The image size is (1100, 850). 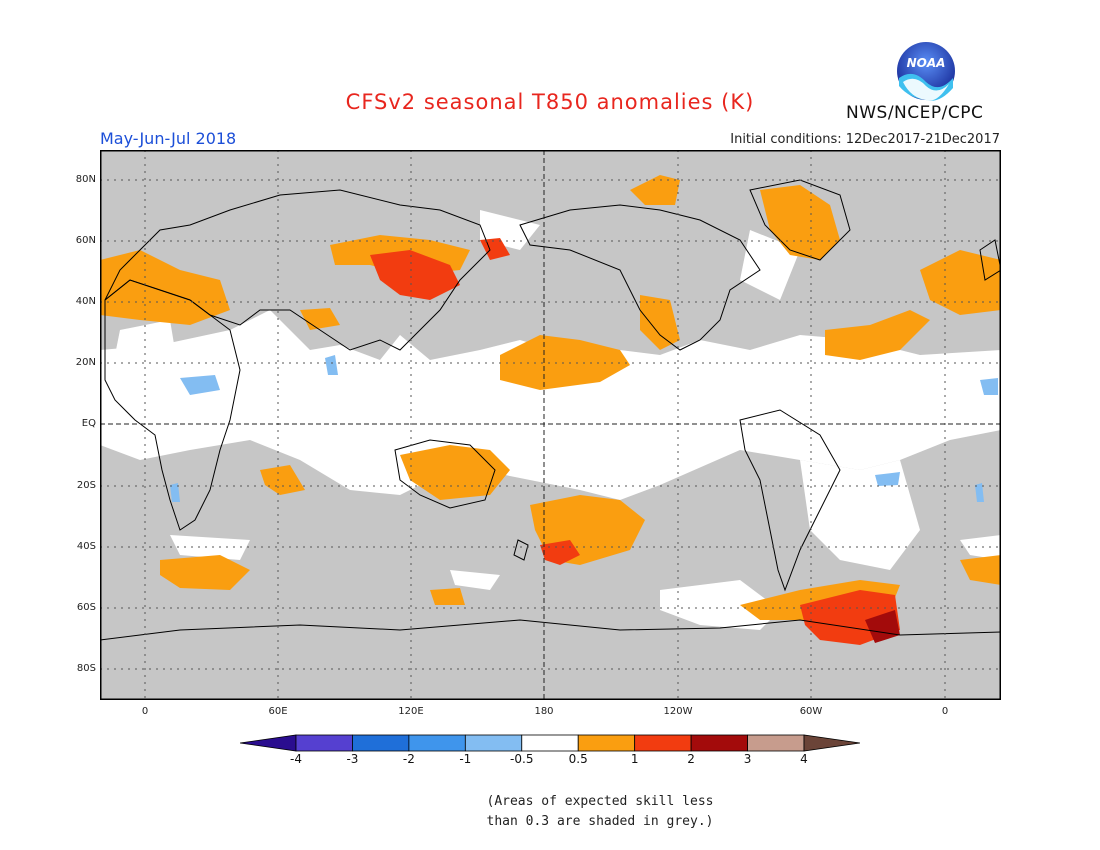 What do you see at coordinates (86, 485) in the screenshot?
I see `lat-label-20s: 20S` at bounding box center [86, 485].